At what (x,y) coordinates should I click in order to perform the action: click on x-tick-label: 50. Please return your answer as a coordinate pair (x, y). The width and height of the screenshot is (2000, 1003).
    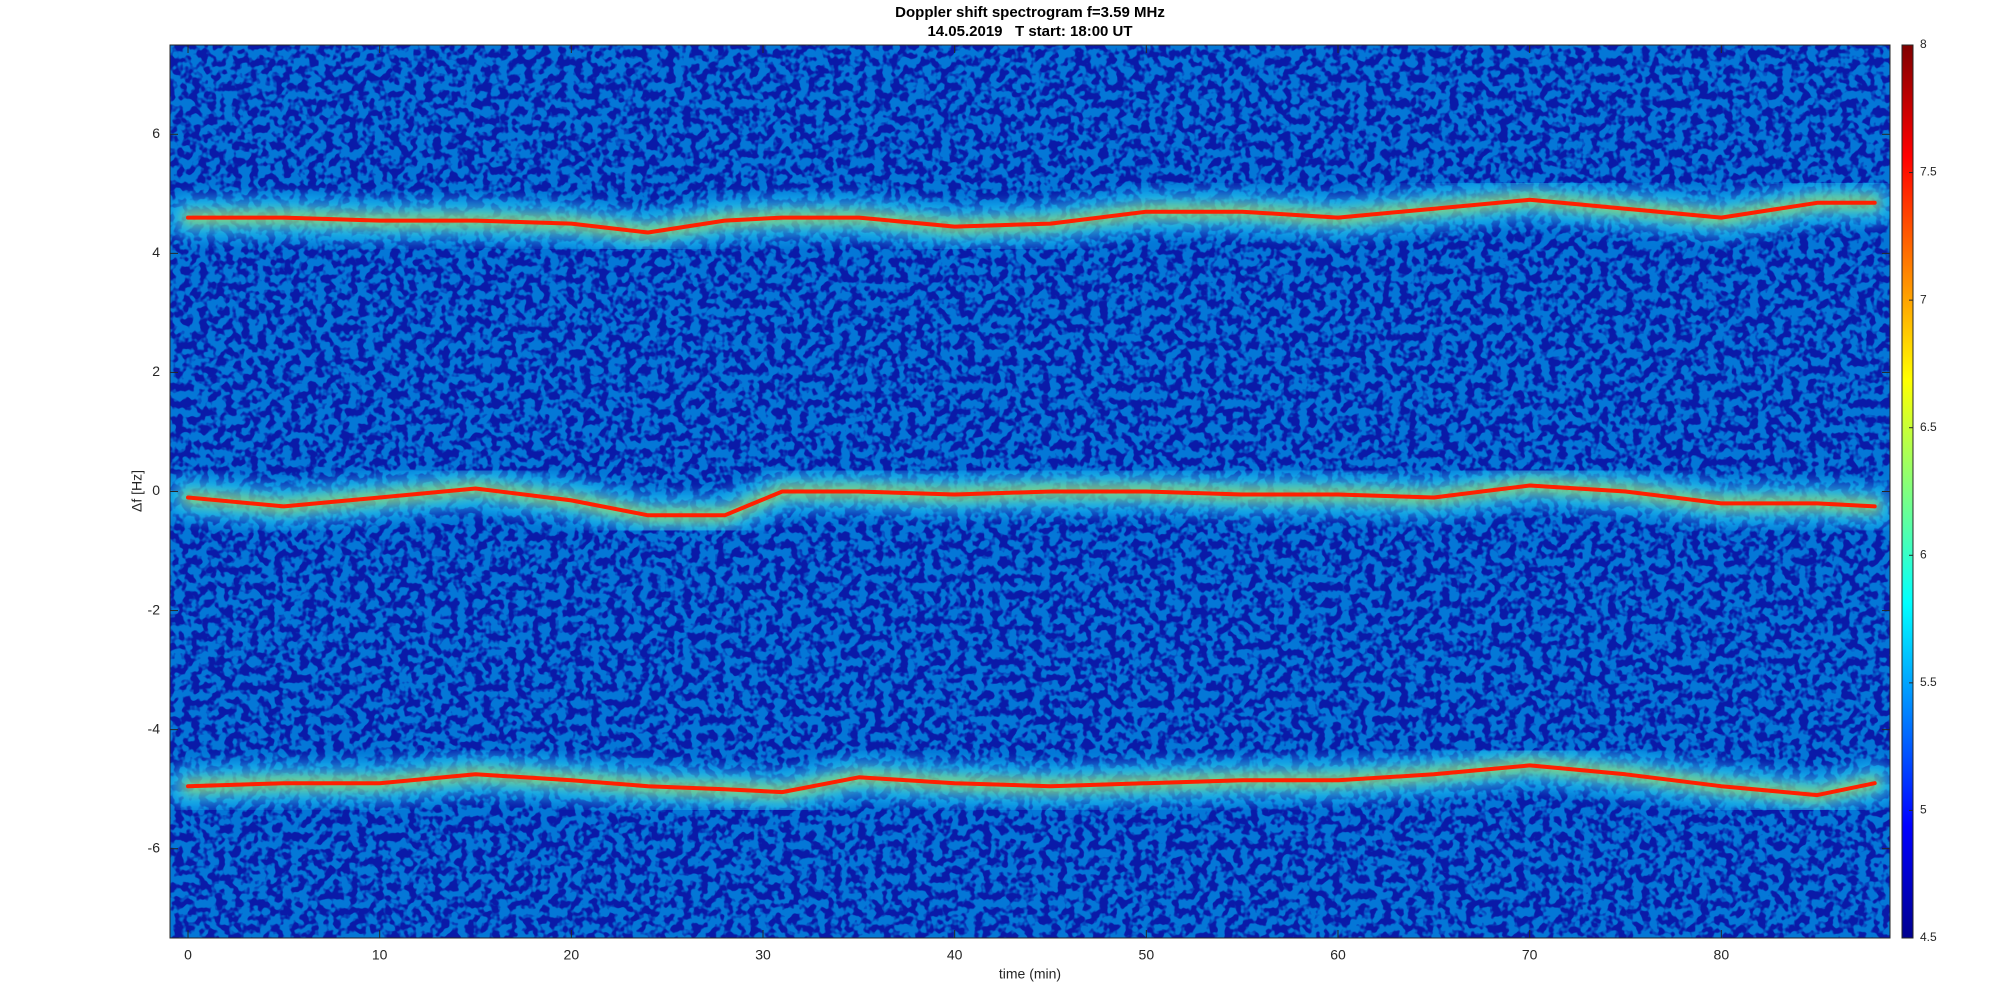
    Looking at the image, I should click on (1147, 955).